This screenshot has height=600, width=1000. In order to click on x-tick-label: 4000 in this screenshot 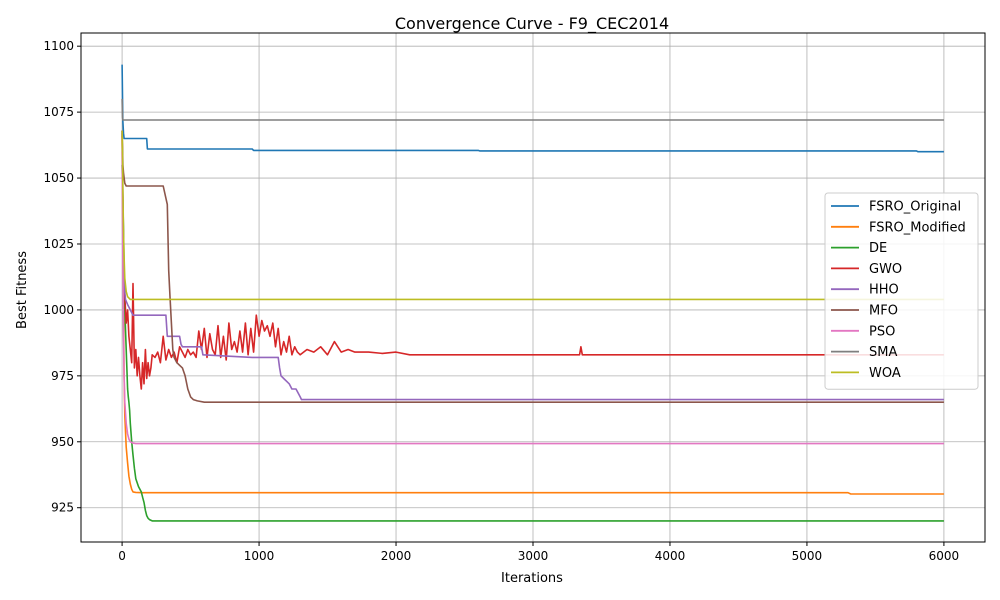, I will do `click(670, 556)`.